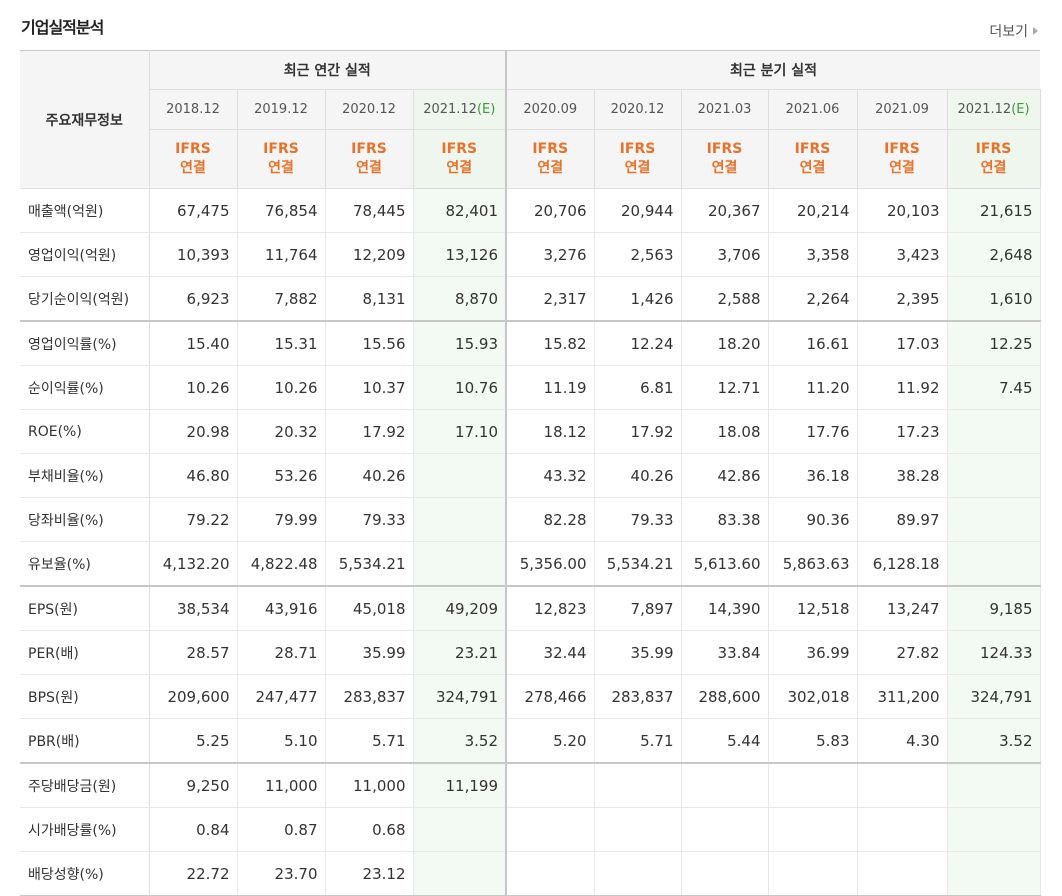 This screenshot has height=896, width=1062. What do you see at coordinates (638, 564) in the screenshot?
I see `table-cell: 5,534.21` at bounding box center [638, 564].